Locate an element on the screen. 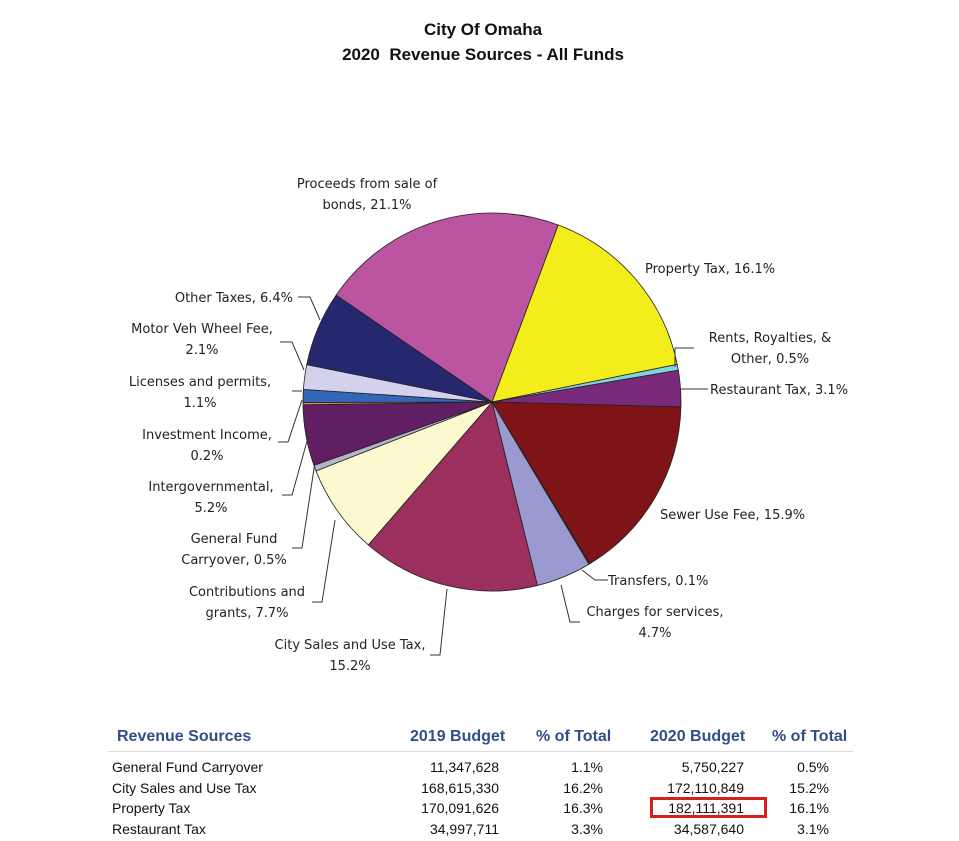  slice-label-14: Other Taxes, 6.4% is located at coordinates (234, 298).